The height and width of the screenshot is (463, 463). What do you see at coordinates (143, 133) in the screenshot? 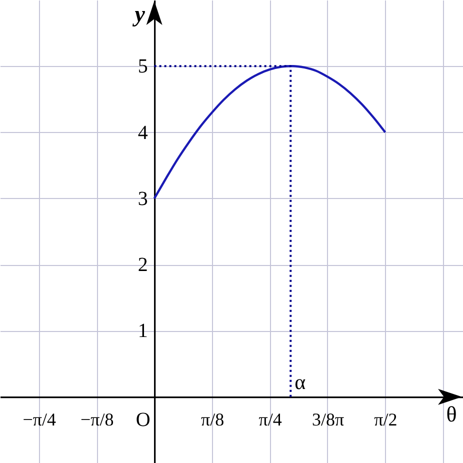
I see `y-tick-label: 4` at bounding box center [143, 133].